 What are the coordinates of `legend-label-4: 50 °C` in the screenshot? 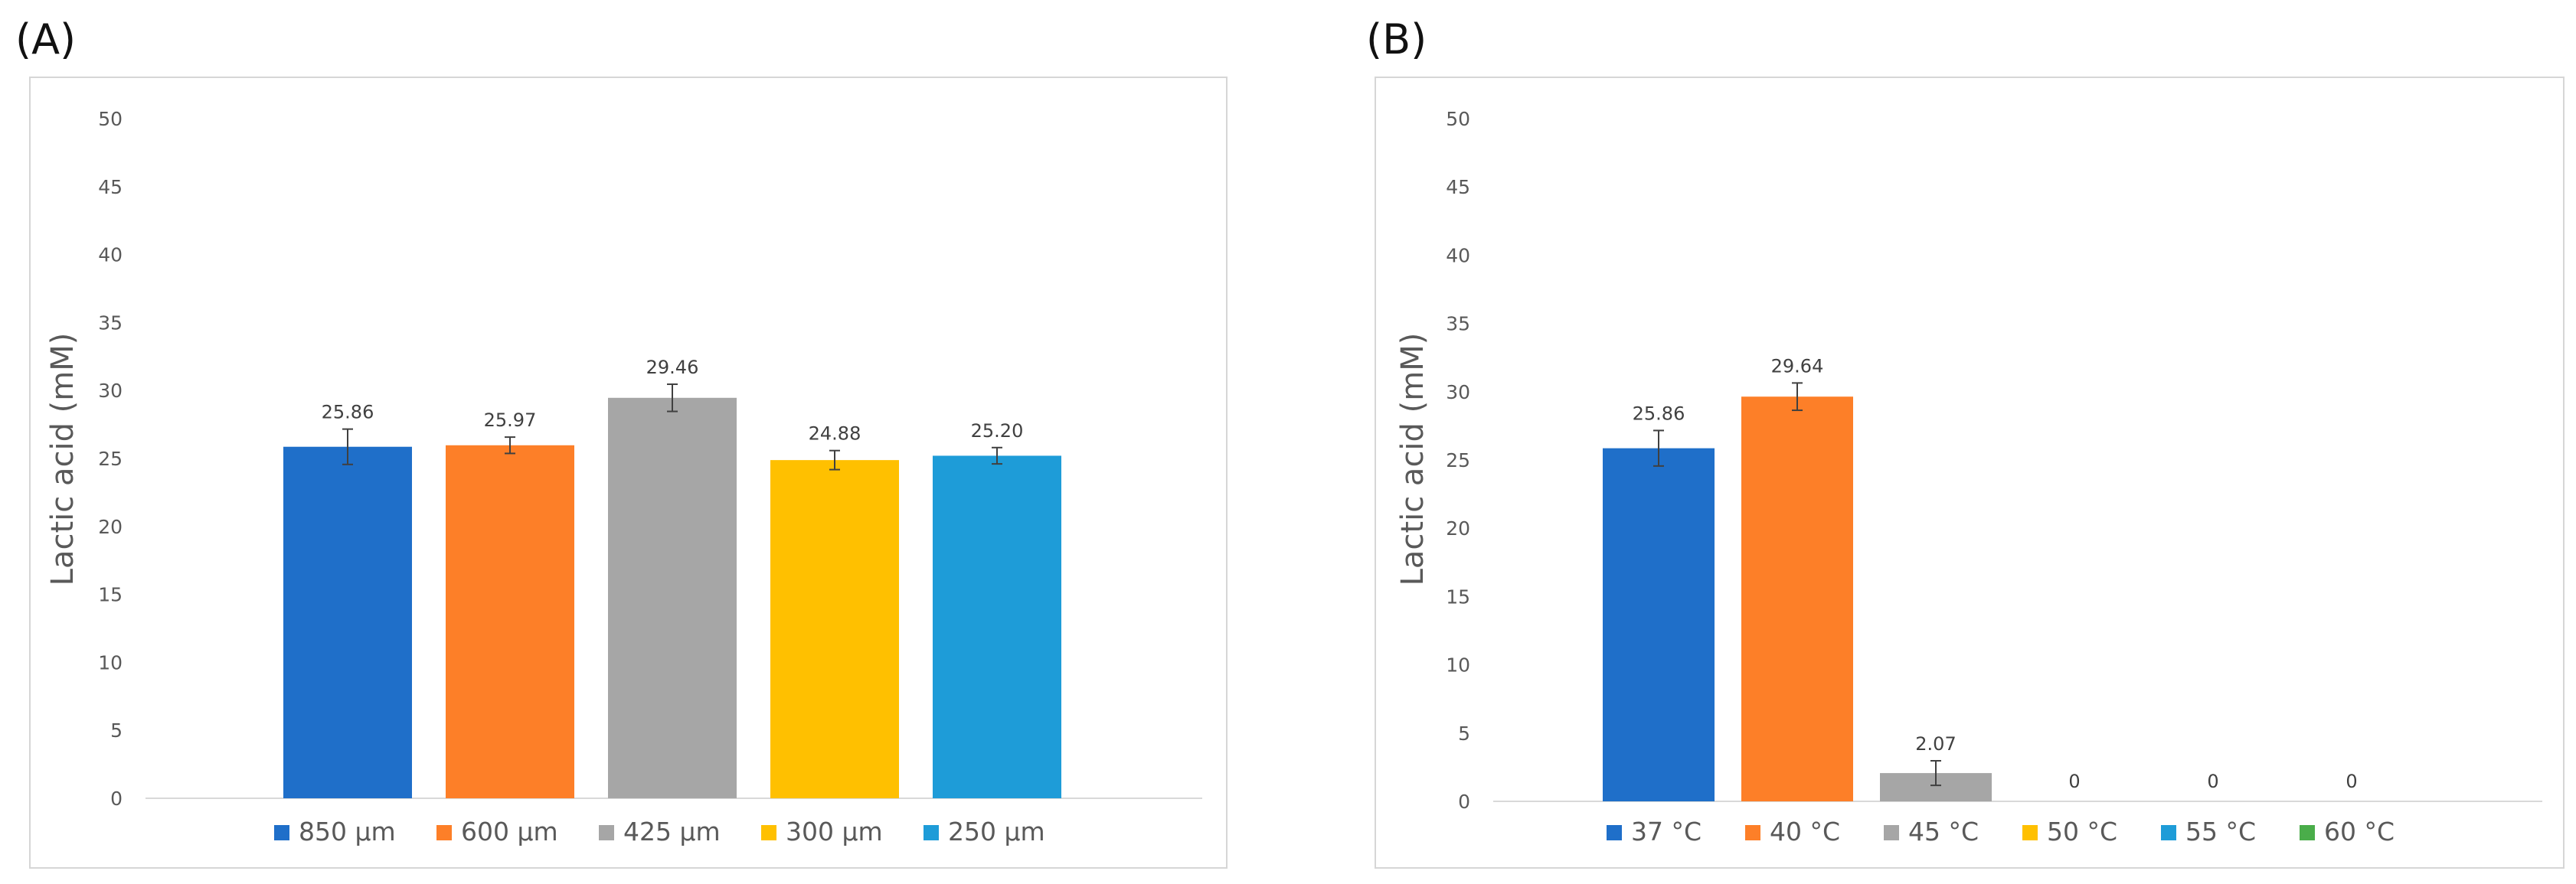 It's located at (2082, 831).